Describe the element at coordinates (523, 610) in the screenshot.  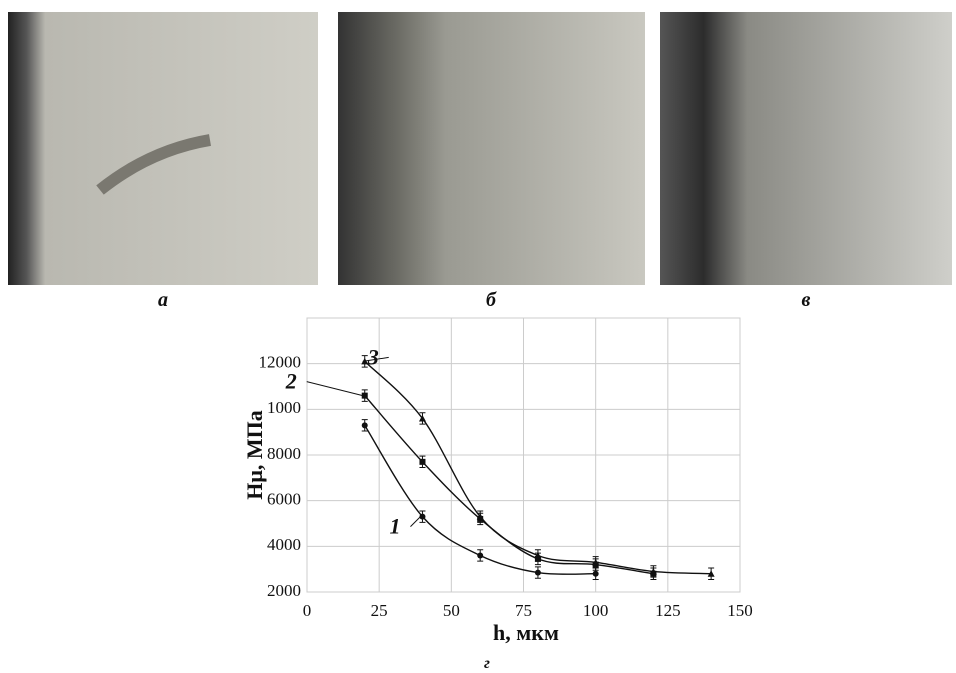
I see `x-tick-label: 75` at that location.